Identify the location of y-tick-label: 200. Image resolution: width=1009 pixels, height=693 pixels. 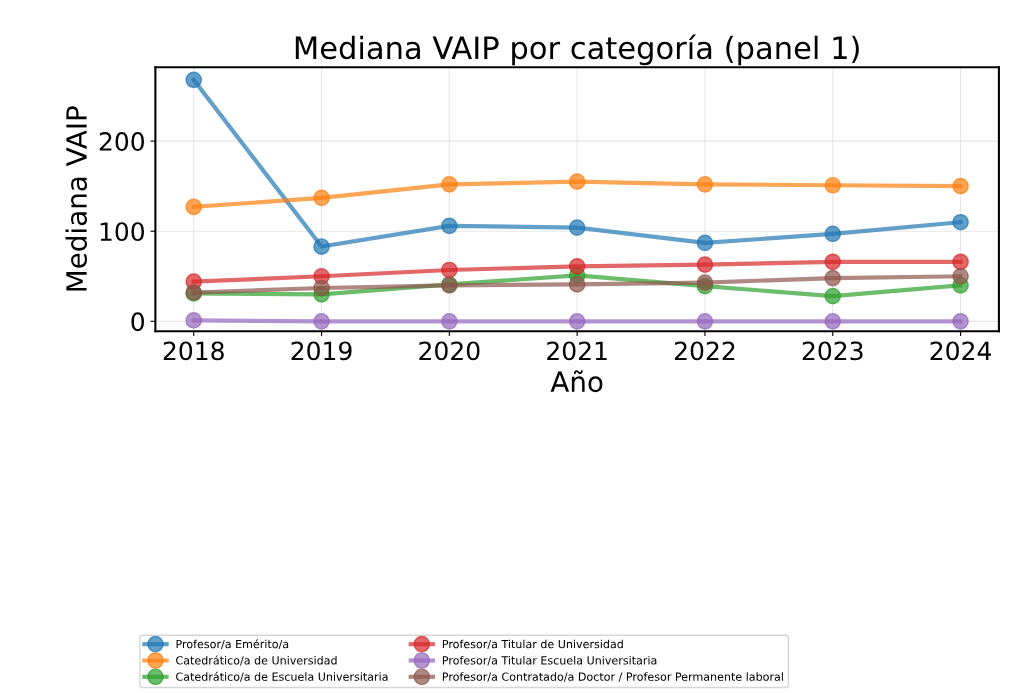
(121, 141).